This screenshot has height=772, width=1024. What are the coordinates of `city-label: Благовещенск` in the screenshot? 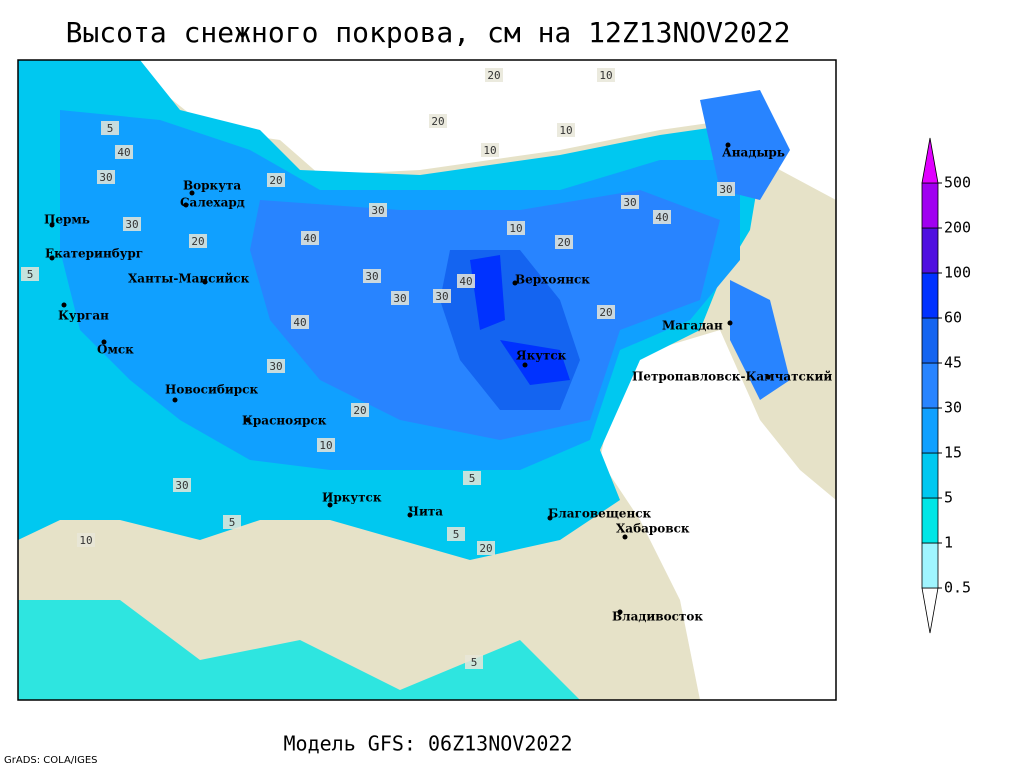 It's located at (600, 514).